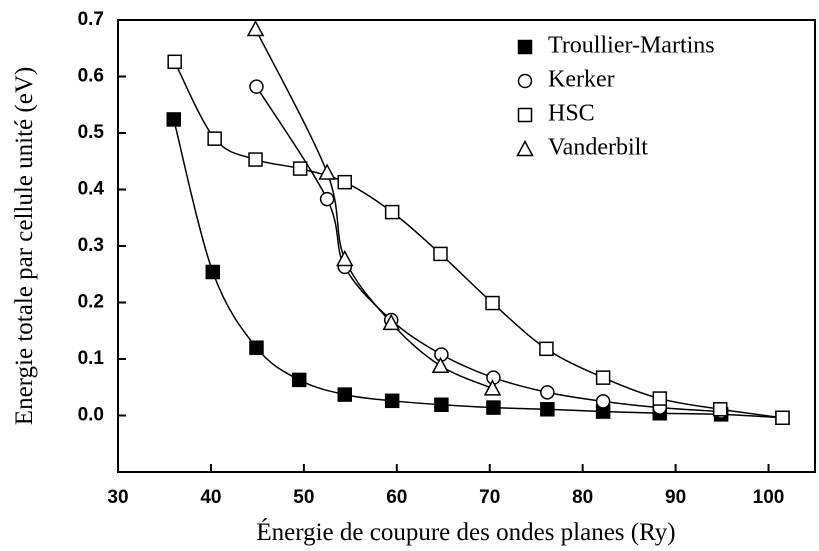 The height and width of the screenshot is (551, 819). What do you see at coordinates (91, 132) in the screenshot?
I see `y-tick-label: 0.5` at bounding box center [91, 132].